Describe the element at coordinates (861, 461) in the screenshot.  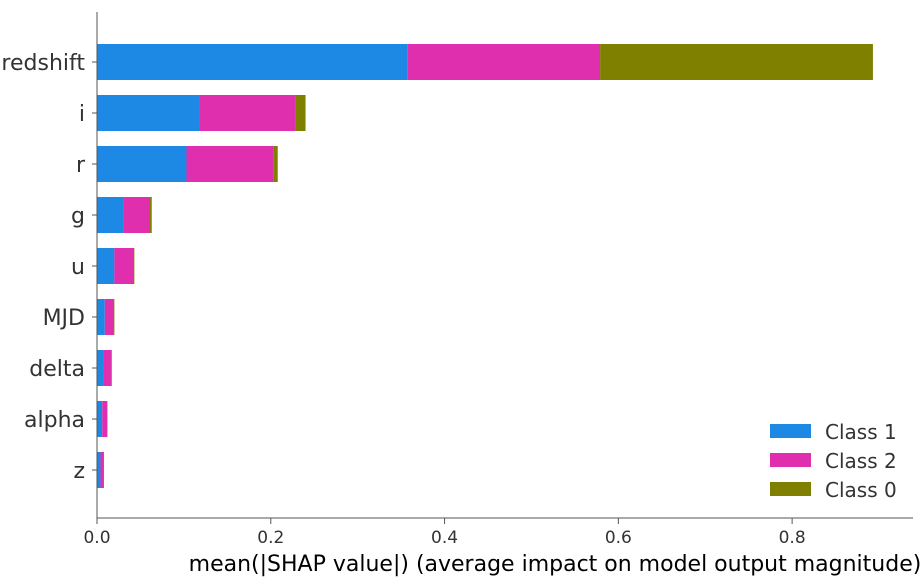
I see `legend-label-class-2: Class 2` at that location.